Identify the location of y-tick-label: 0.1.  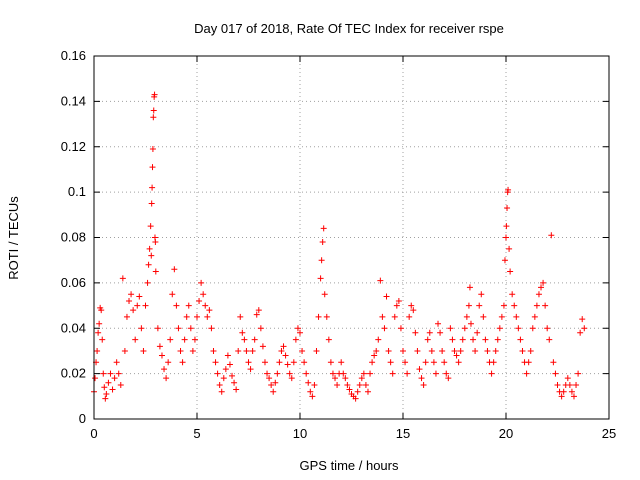
(77, 191).